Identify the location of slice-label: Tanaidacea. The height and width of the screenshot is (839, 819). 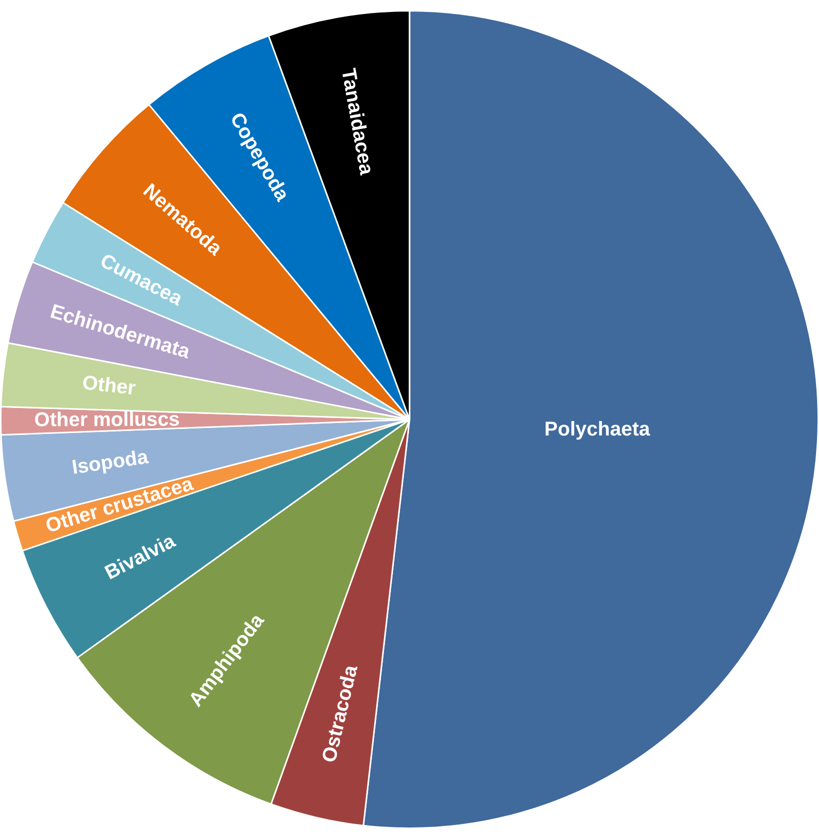
(357, 122).